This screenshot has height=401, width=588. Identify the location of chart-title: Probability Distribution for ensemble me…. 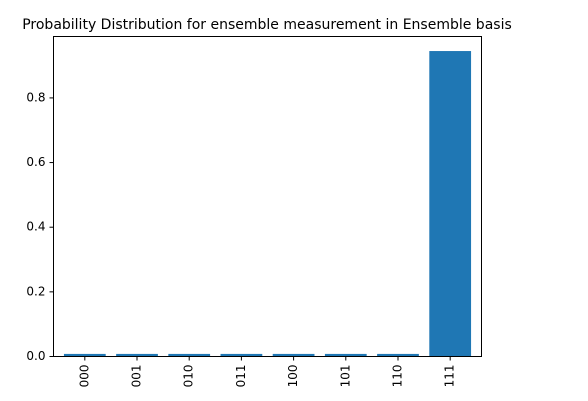
(267, 25).